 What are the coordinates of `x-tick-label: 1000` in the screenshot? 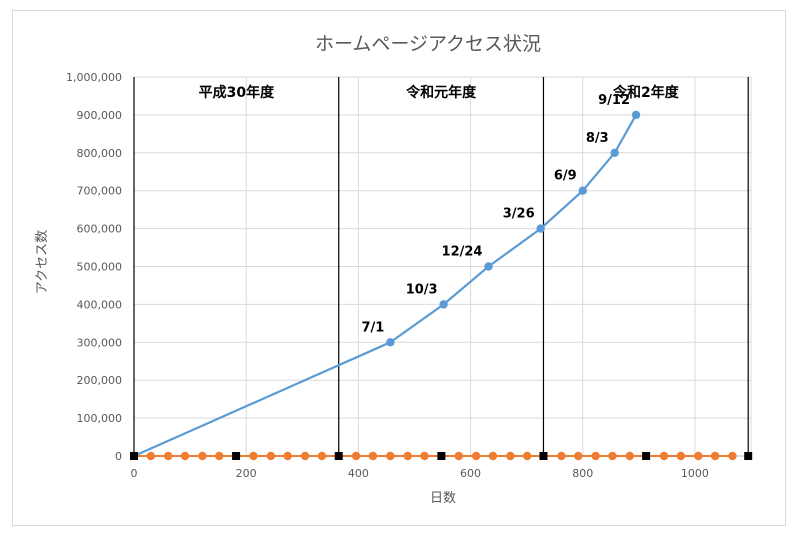 It's located at (695, 473).